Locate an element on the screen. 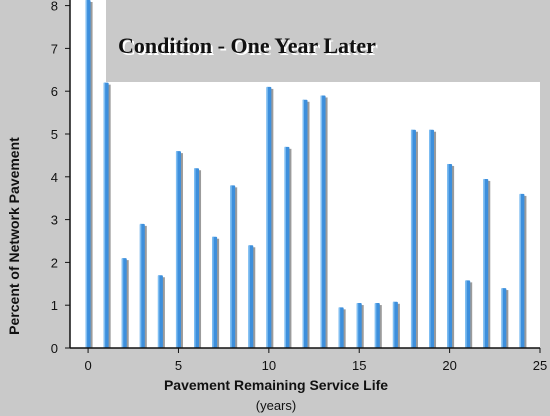  x-tick-label-20: 20 is located at coordinates (449, 365).